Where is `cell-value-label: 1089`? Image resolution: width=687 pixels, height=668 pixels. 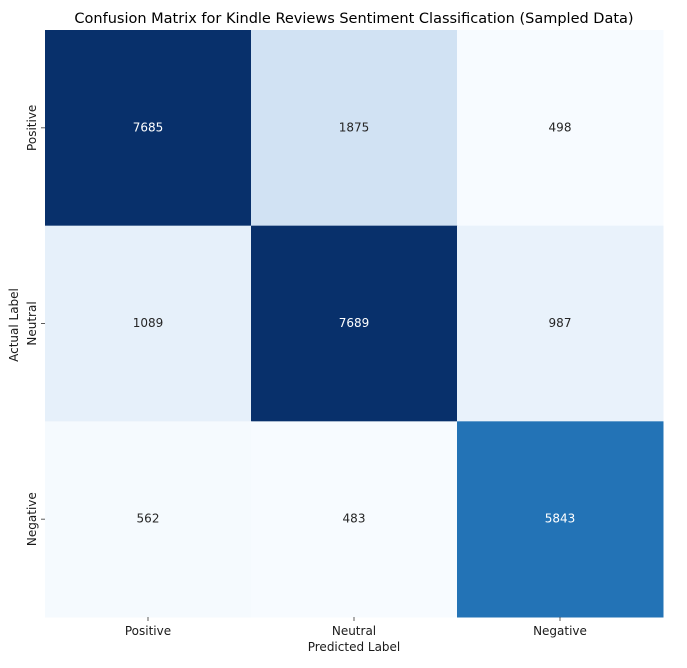 cell-value-label: 1089 is located at coordinates (148, 323).